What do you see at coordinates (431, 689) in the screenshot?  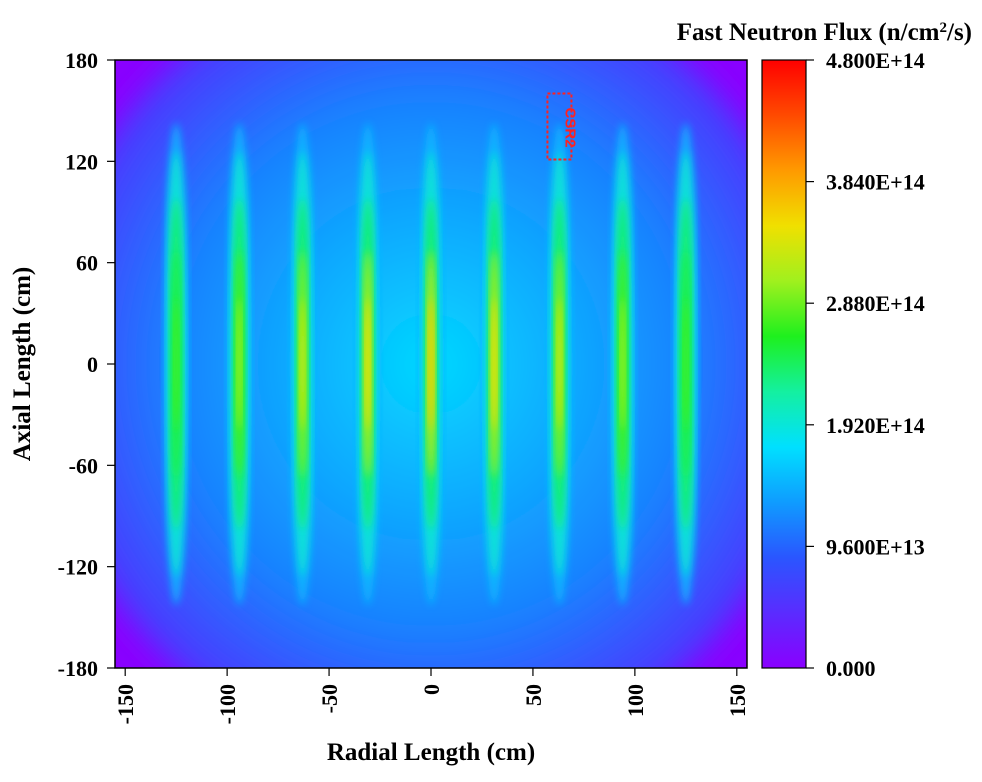 I see `x-tick-label: 0` at bounding box center [431, 689].